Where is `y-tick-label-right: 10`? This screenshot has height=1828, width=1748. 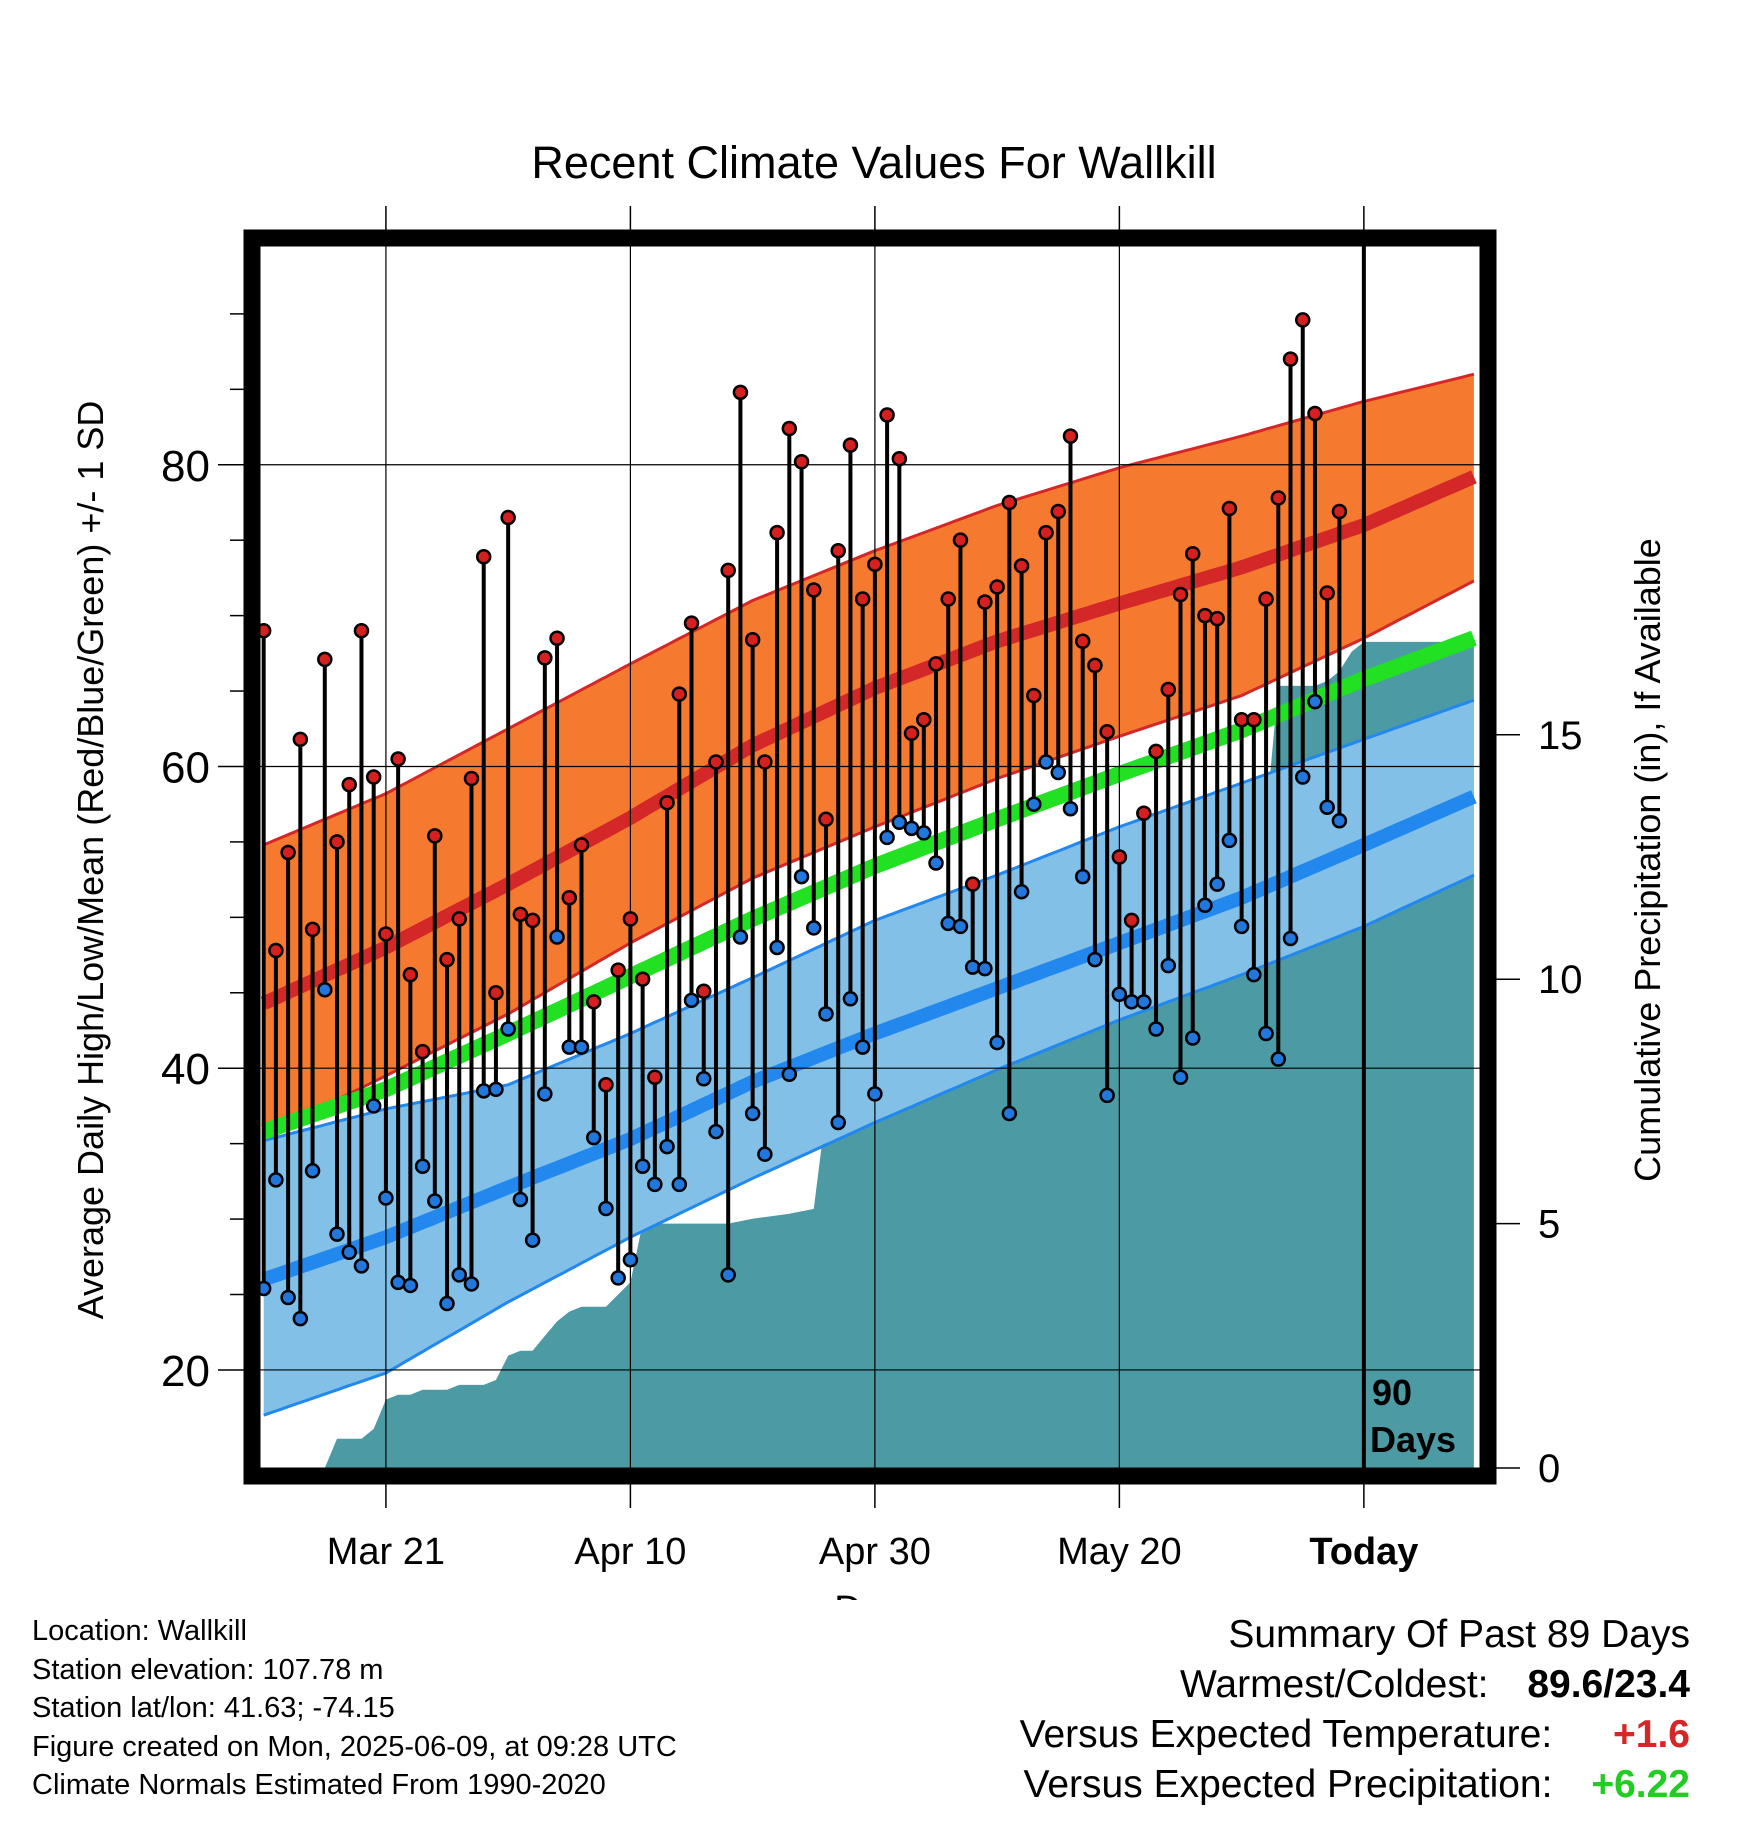
y-tick-label-right: 10 is located at coordinates (1560, 980).